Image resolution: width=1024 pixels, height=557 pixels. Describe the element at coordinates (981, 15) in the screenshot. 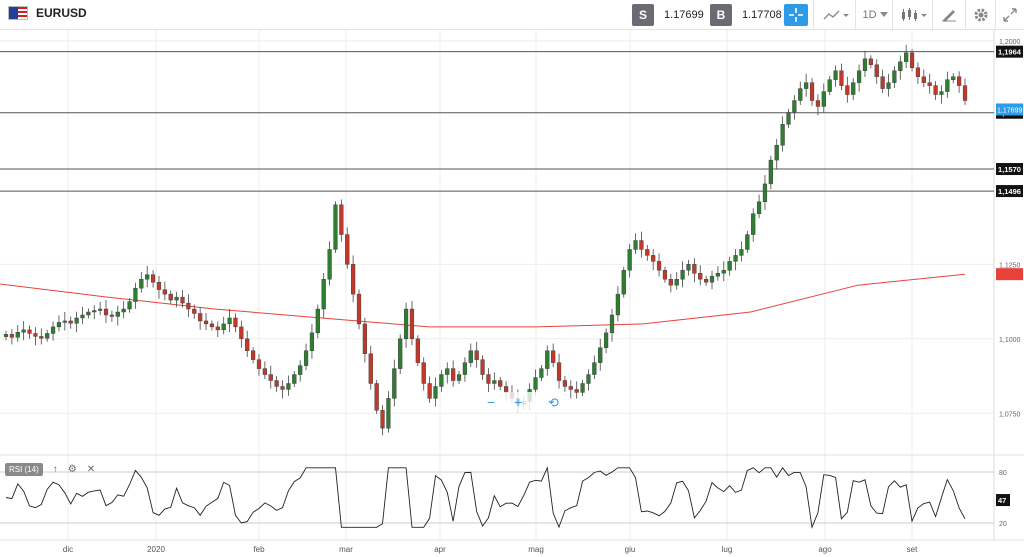

I see `settings-button` at that location.